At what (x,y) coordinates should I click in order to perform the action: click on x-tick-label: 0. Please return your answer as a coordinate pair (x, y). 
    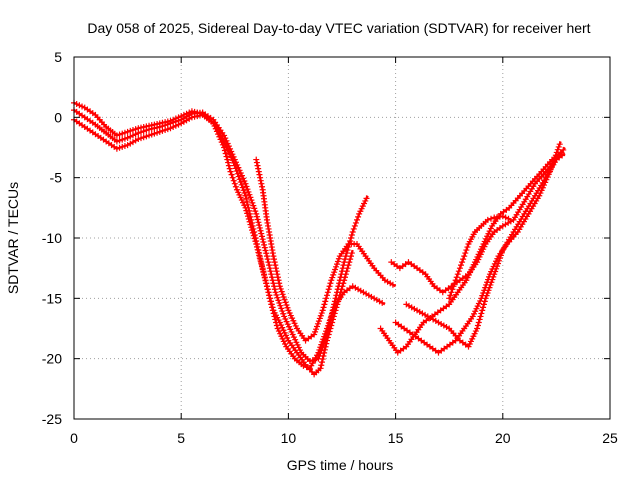
    Looking at the image, I should click on (74, 438).